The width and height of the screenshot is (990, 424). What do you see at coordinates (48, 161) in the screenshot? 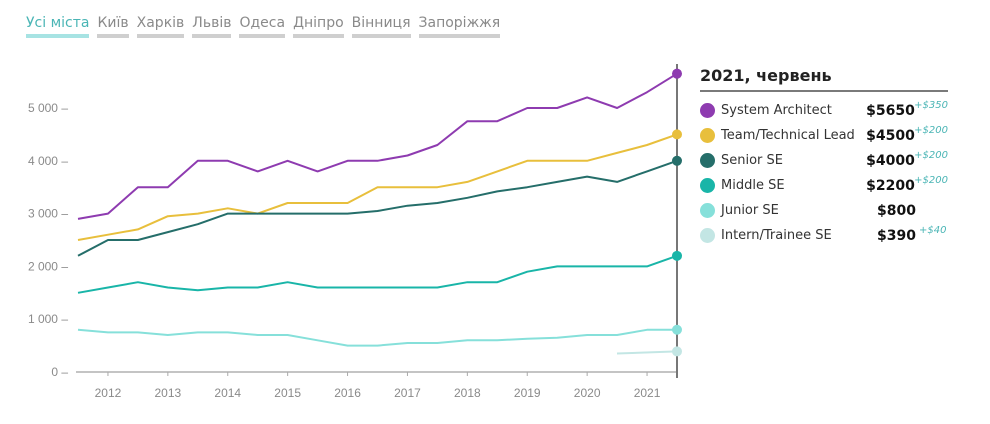
I see `y-tick-label: 4 000 –` at bounding box center [48, 161].